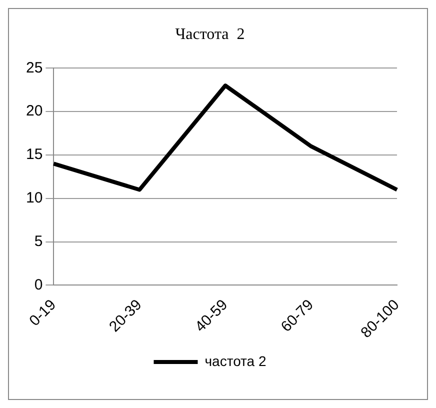 The height and width of the screenshot is (408, 436). Describe the element at coordinates (34, 111) in the screenshot. I see `y-tick-label: 20` at that location.